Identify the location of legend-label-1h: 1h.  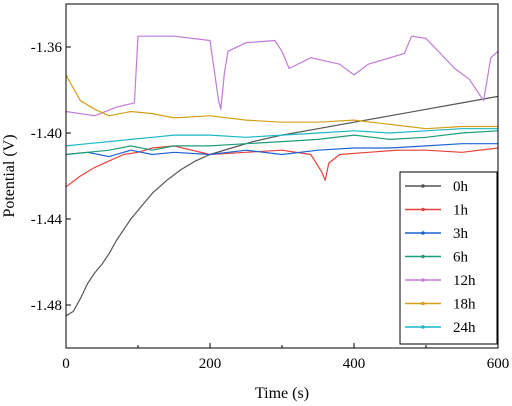
(461, 211).